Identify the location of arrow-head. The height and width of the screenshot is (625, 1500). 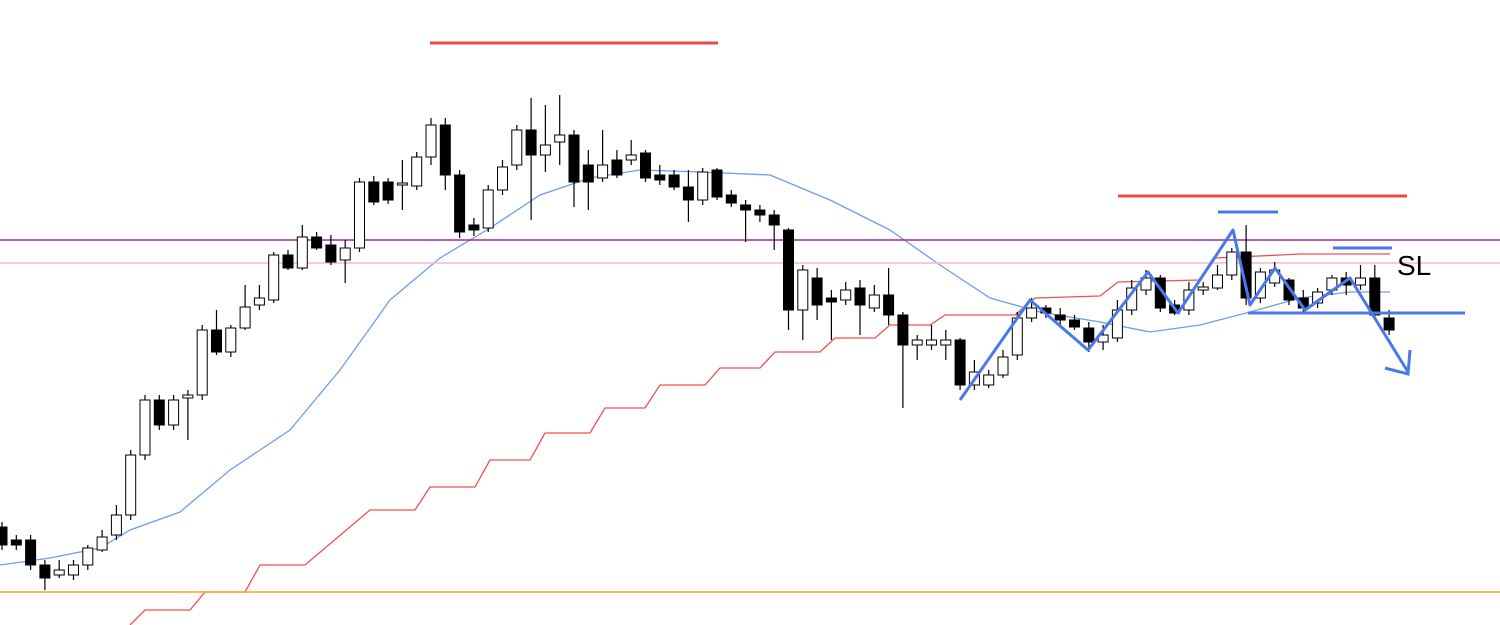
(1398, 362).